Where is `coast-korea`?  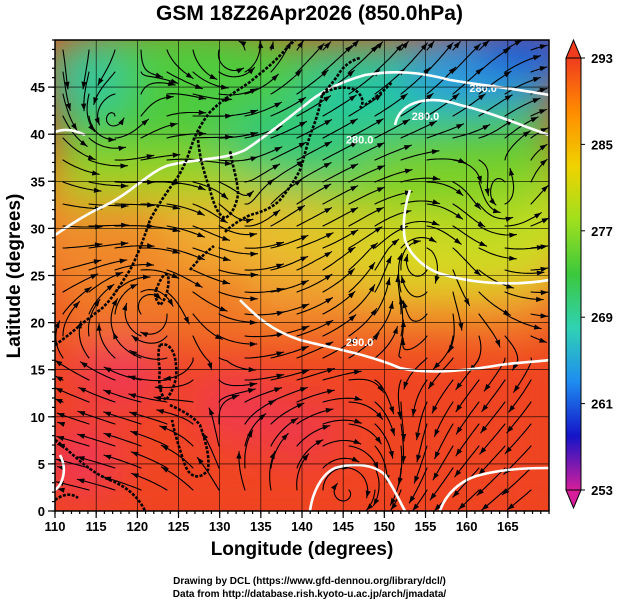 coast-korea is located at coordinates (218, 179).